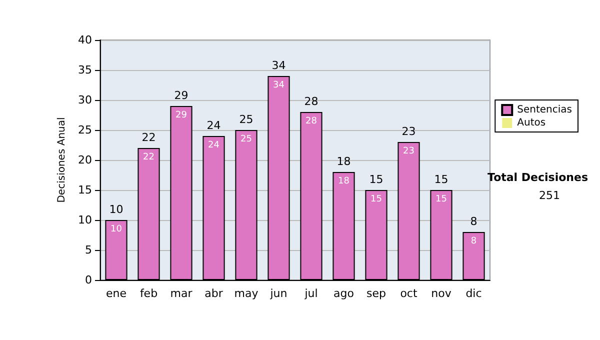 Image resolution: width=600 pixels, height=340 pixels. Describe the element at coordinates (85, 160) in the screenshot. I see `y-tick-label: 20` at that location.